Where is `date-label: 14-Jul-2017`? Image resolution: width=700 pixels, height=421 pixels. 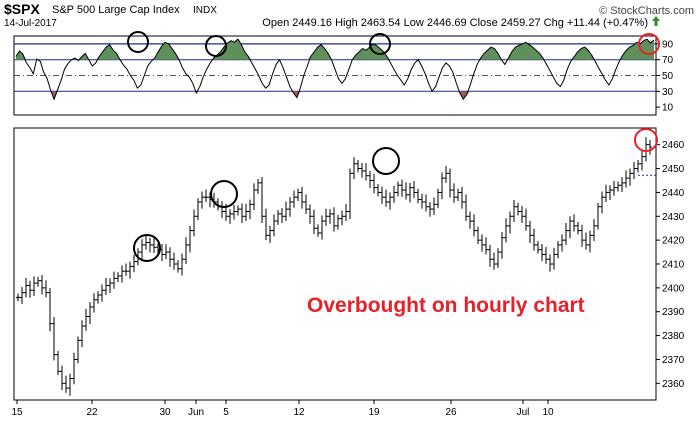
date-label: 14-Jul-2017 is located at coordinates (30, 23).